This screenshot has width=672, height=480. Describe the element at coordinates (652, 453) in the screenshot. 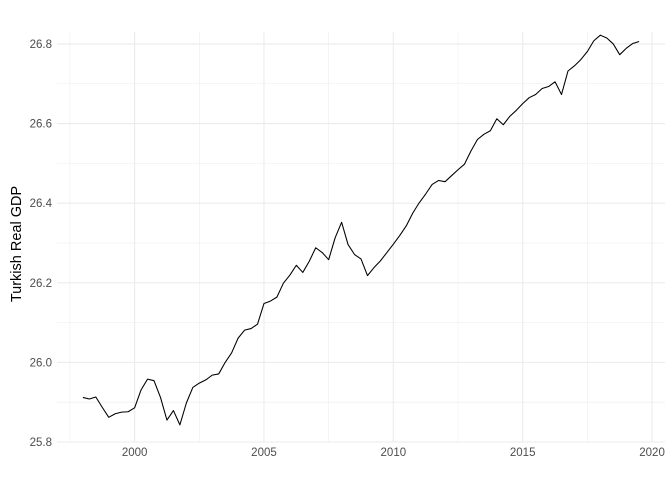

I see `x-tick-label: 2020` at that location.